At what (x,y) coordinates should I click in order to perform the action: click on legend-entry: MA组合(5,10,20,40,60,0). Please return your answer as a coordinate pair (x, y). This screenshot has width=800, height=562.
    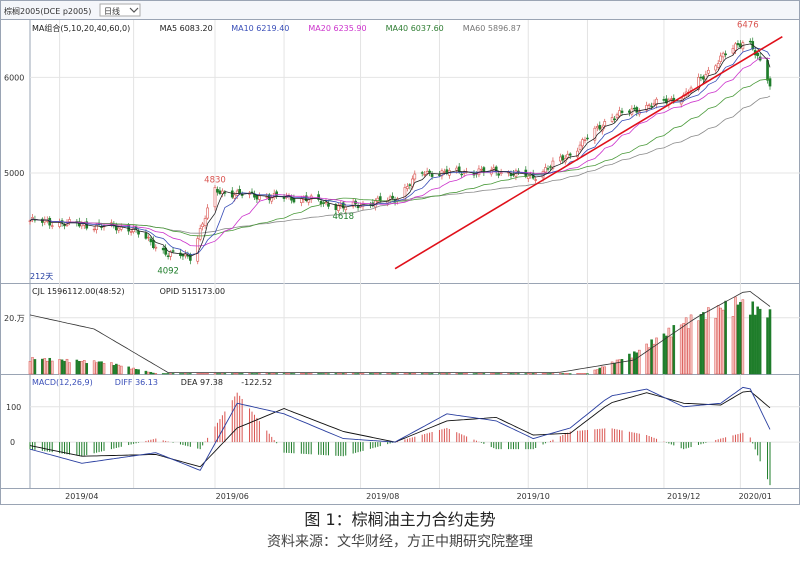
    Looking at the image, I should click on (81, 28).